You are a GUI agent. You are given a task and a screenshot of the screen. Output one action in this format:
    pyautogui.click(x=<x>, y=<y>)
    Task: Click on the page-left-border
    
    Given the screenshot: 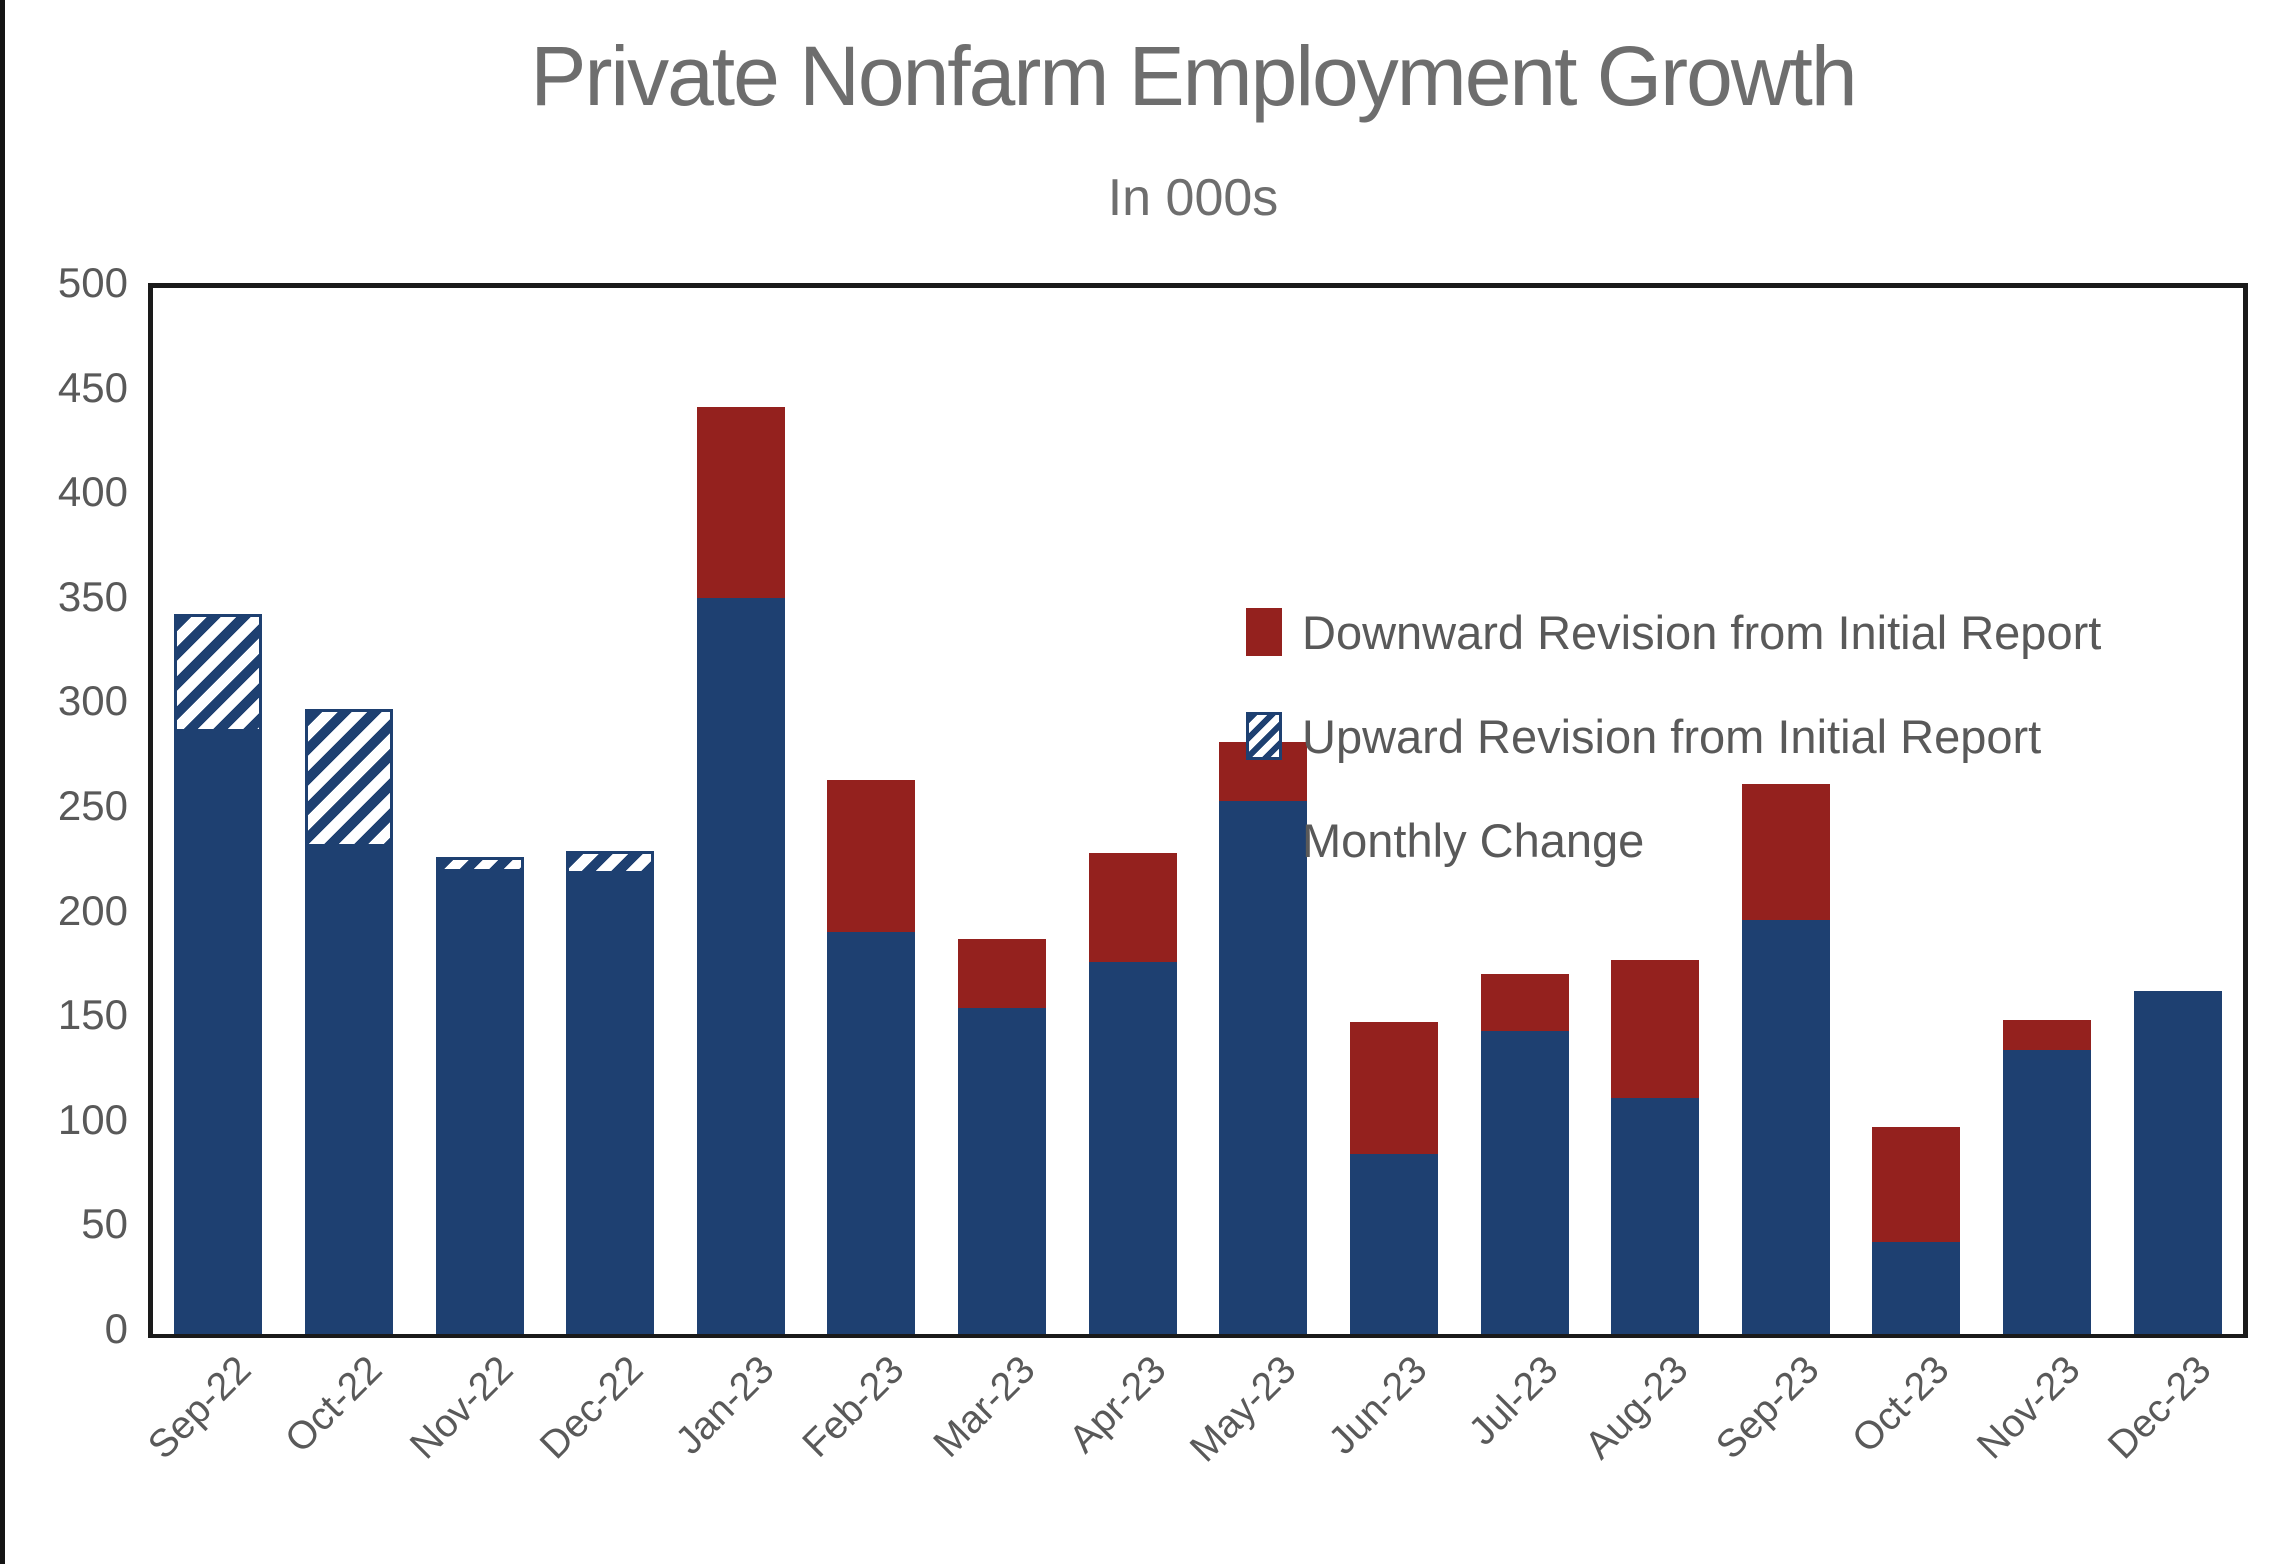 What is the action you would take?
    pyautogui.click(x=2, y=782)
    